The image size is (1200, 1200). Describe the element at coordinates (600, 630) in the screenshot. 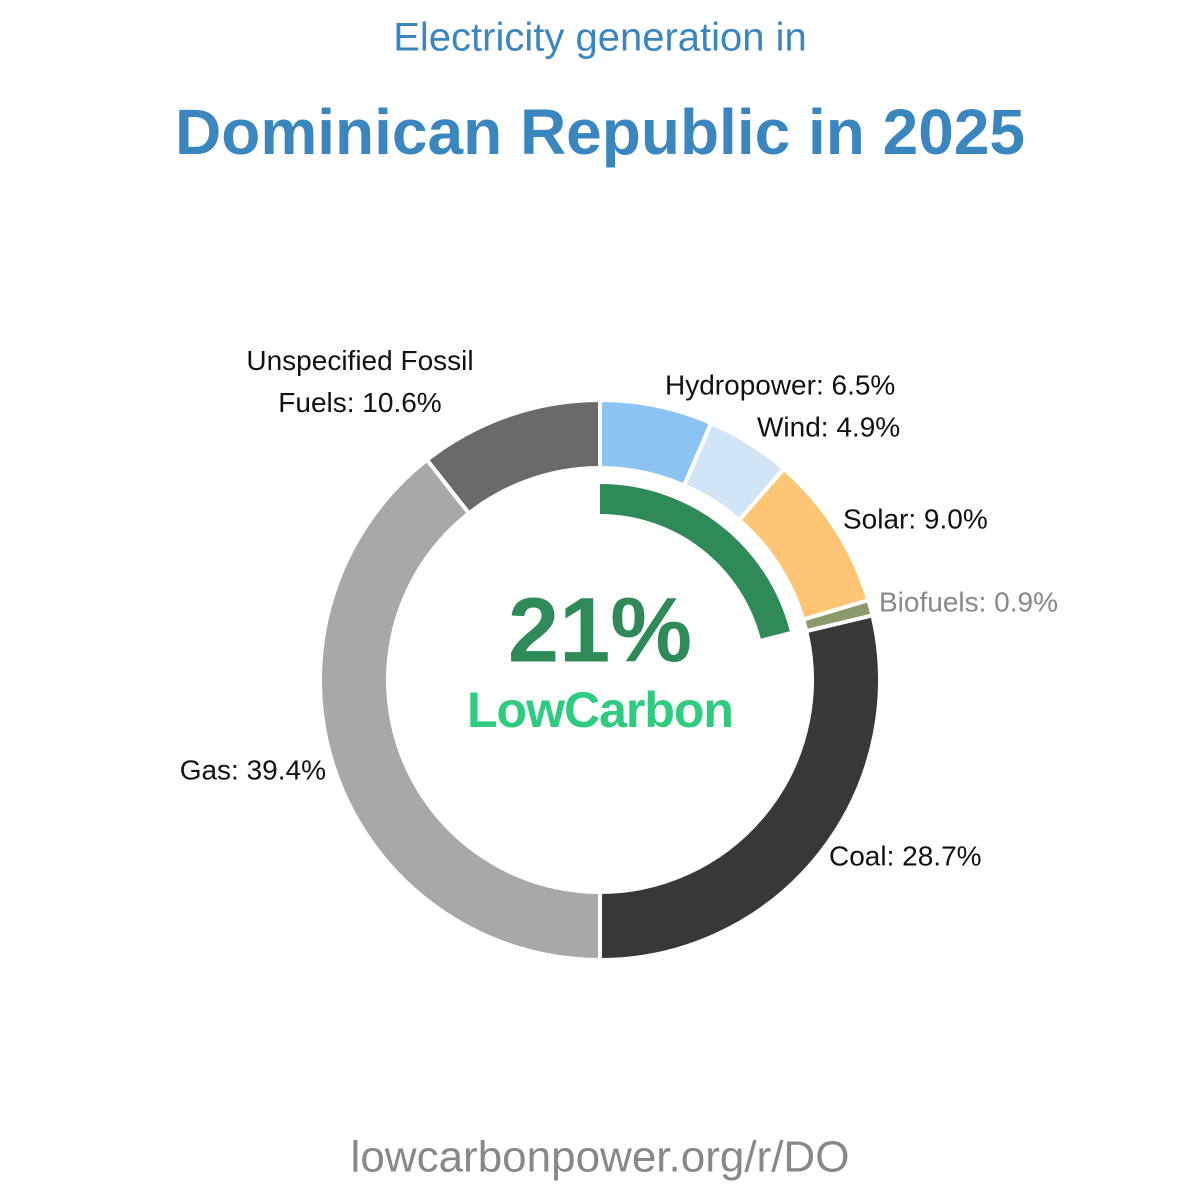

I see `low-carbon-value: 21%` at that location.